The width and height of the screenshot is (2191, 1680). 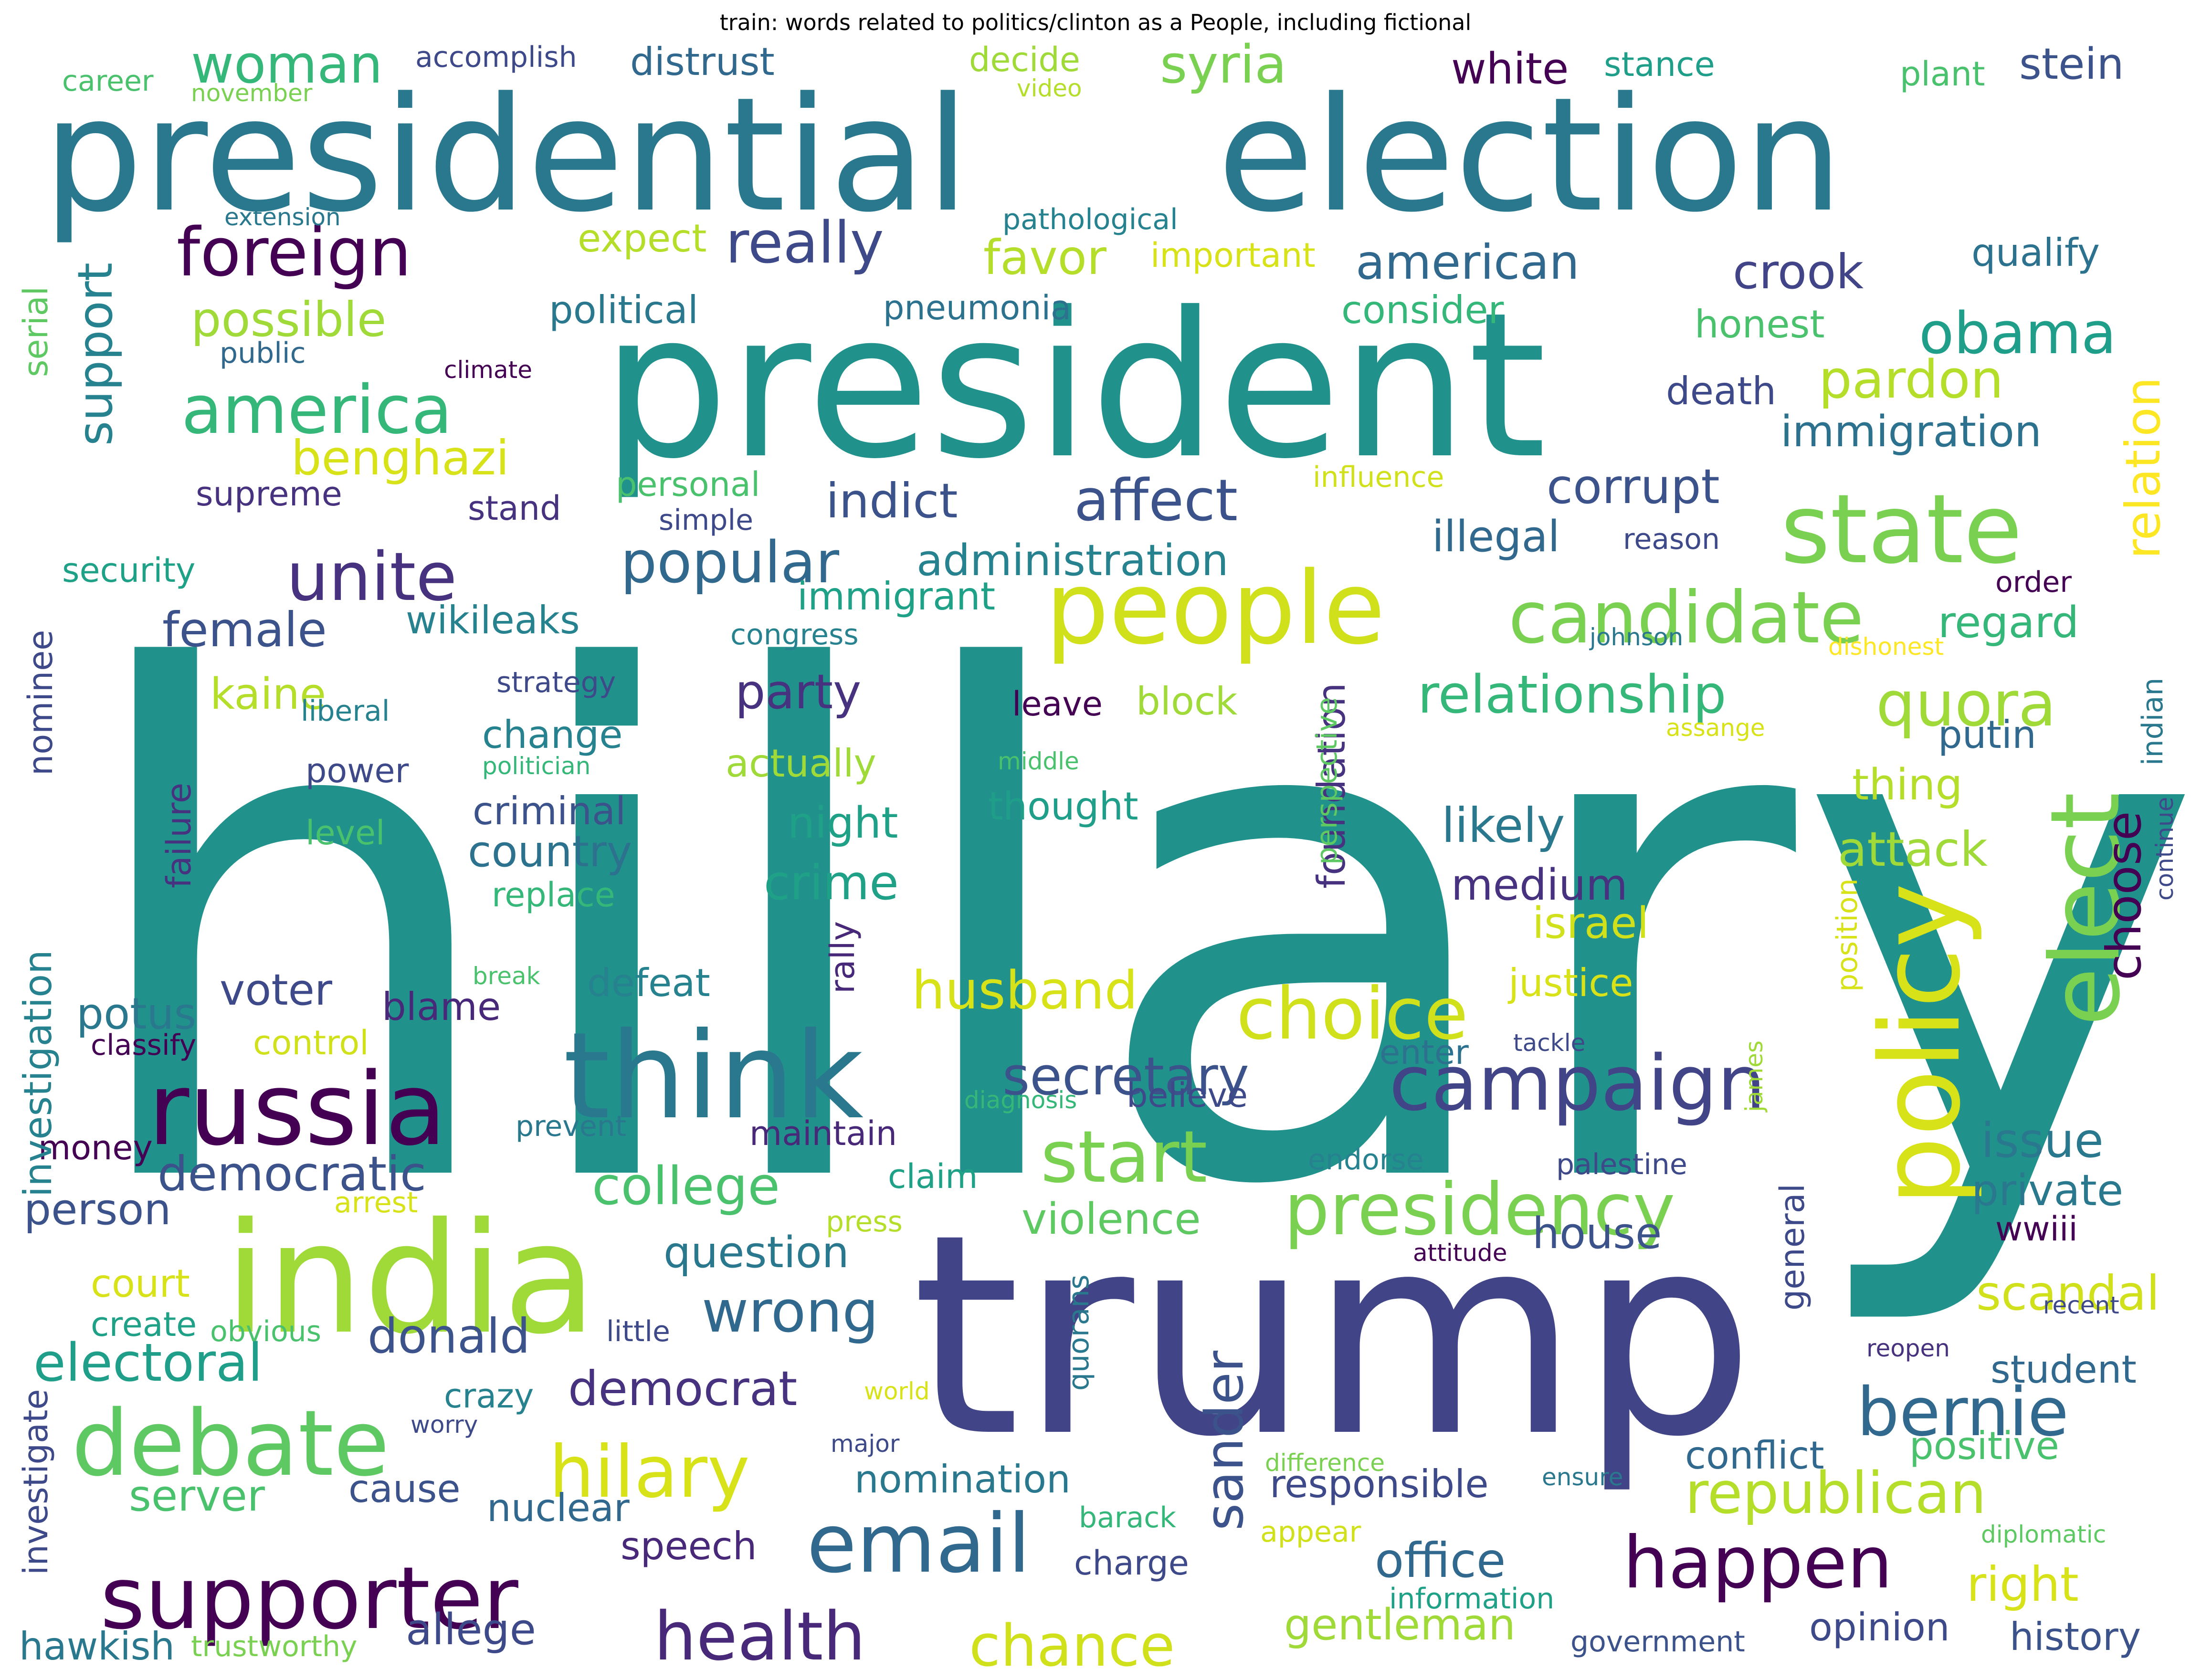 I want to click on word-happen: happen, so click(x=1758, y=1563).